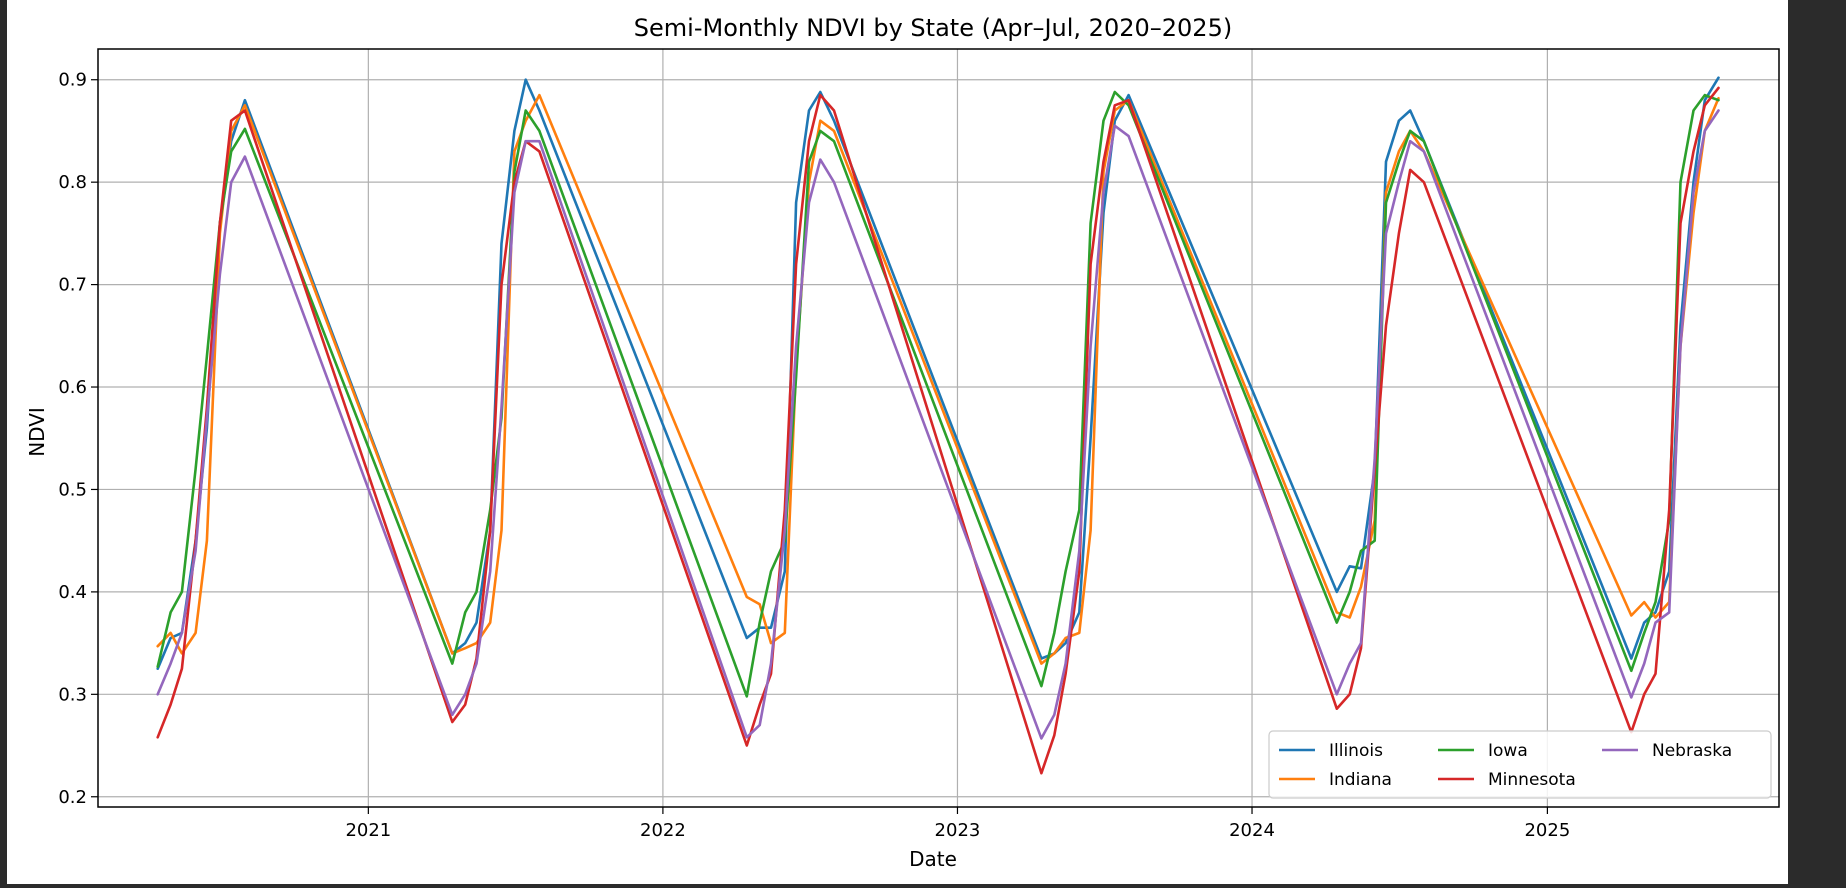 The width and height of the screenshot is (1846, 888). What do you see at coordinates (1360, 780) in the screenshot?
I see `legend-label-indiana: Indiana` at bounding box center [1360, 780].